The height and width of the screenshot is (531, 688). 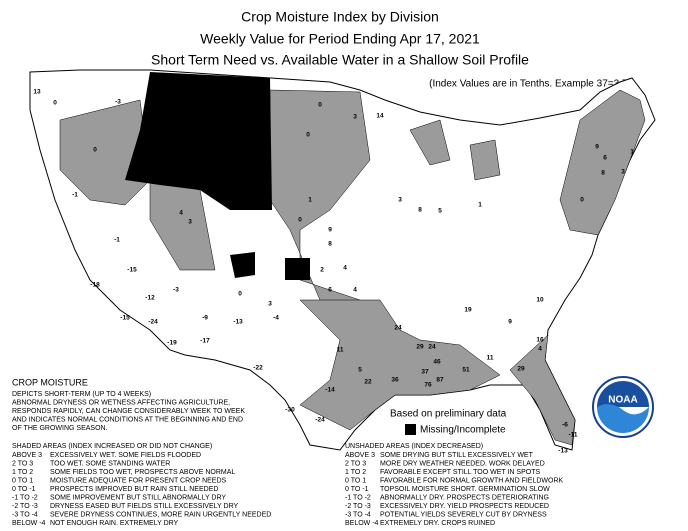 What do you see at coordinates (457, 455) in the screenshot?
I see `range-text: SOME DRYING BUT STILL EXCESSIVELY WET` at bounding box center [457, 455].